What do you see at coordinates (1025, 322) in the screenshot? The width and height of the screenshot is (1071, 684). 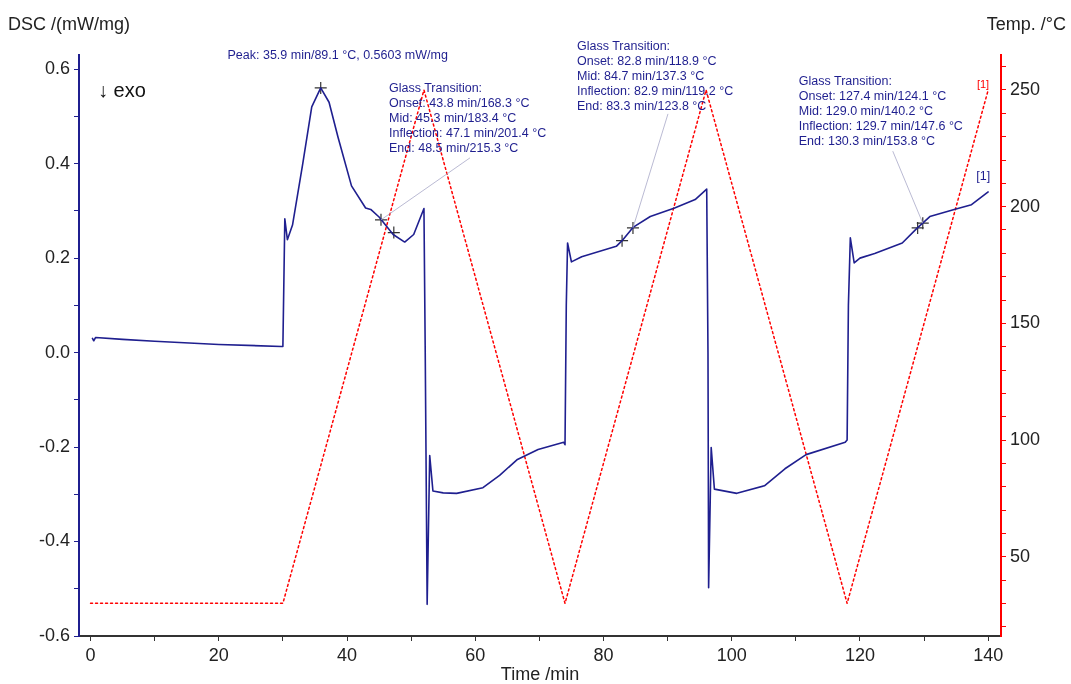 I see `y2-tick-label: 150` at bounding box center [1025, 322].